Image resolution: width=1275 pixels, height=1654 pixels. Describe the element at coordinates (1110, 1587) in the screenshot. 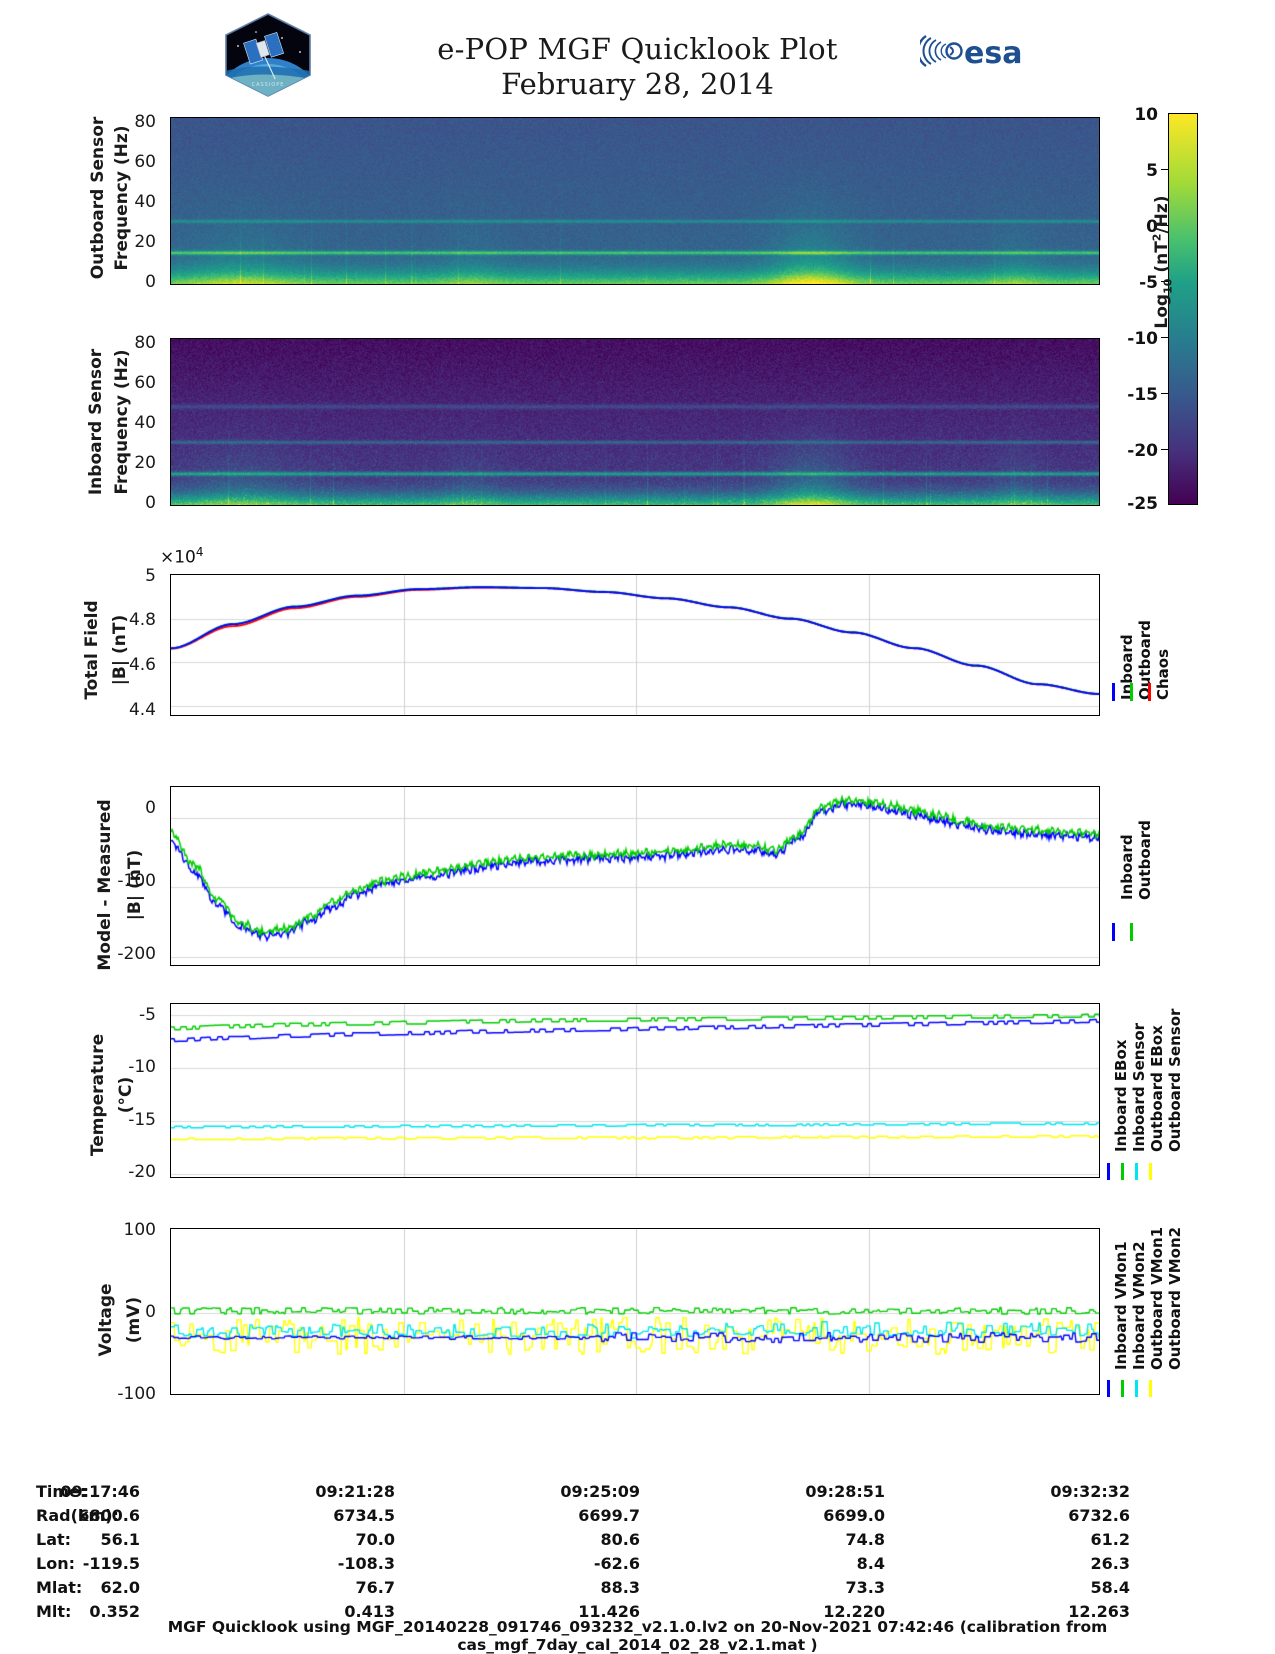

I see `ephemeris-cell: 58.4` at that location.